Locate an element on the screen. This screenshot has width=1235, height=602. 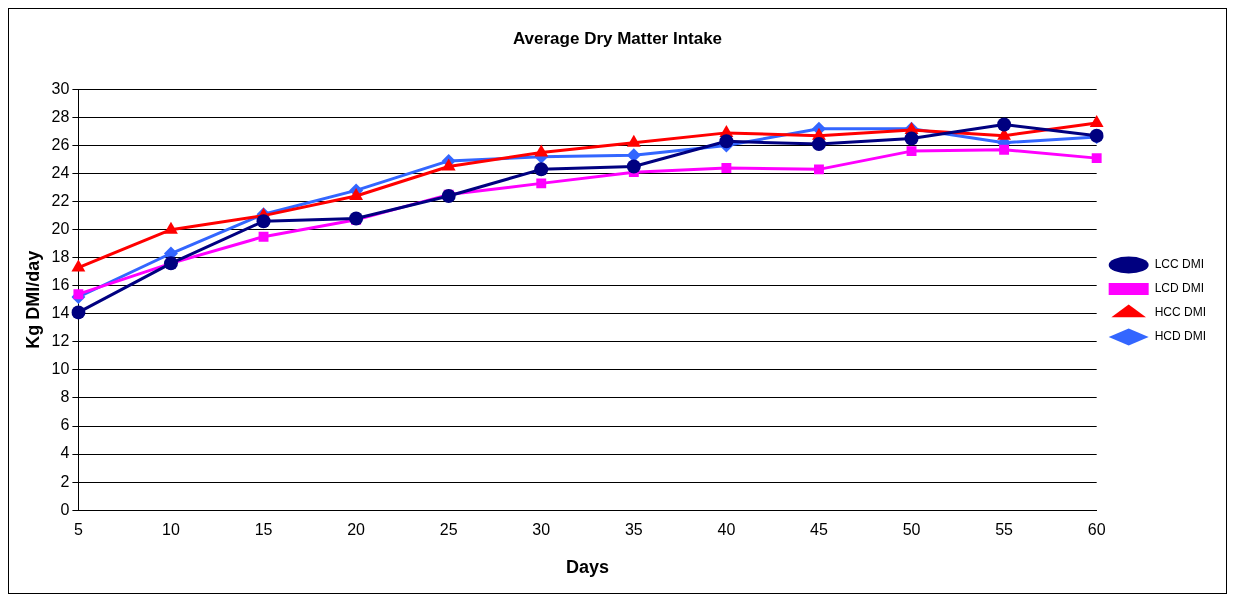
y-tick-label: 18 is located at coordinates (60, 257).